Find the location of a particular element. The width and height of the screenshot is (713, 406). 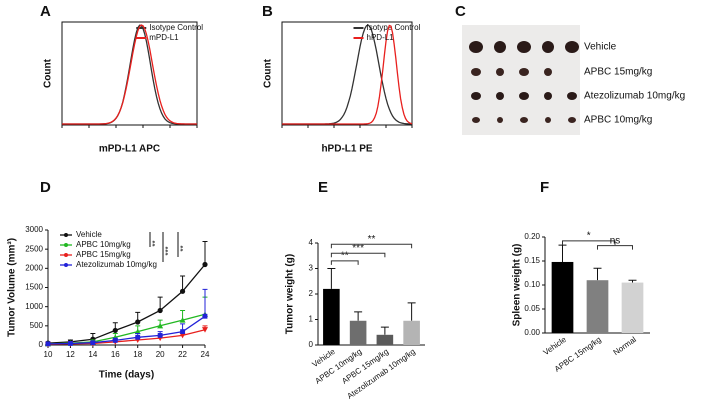

y-axis-label: Tumor Volume (mm³) is located at coordinates (12, 287).